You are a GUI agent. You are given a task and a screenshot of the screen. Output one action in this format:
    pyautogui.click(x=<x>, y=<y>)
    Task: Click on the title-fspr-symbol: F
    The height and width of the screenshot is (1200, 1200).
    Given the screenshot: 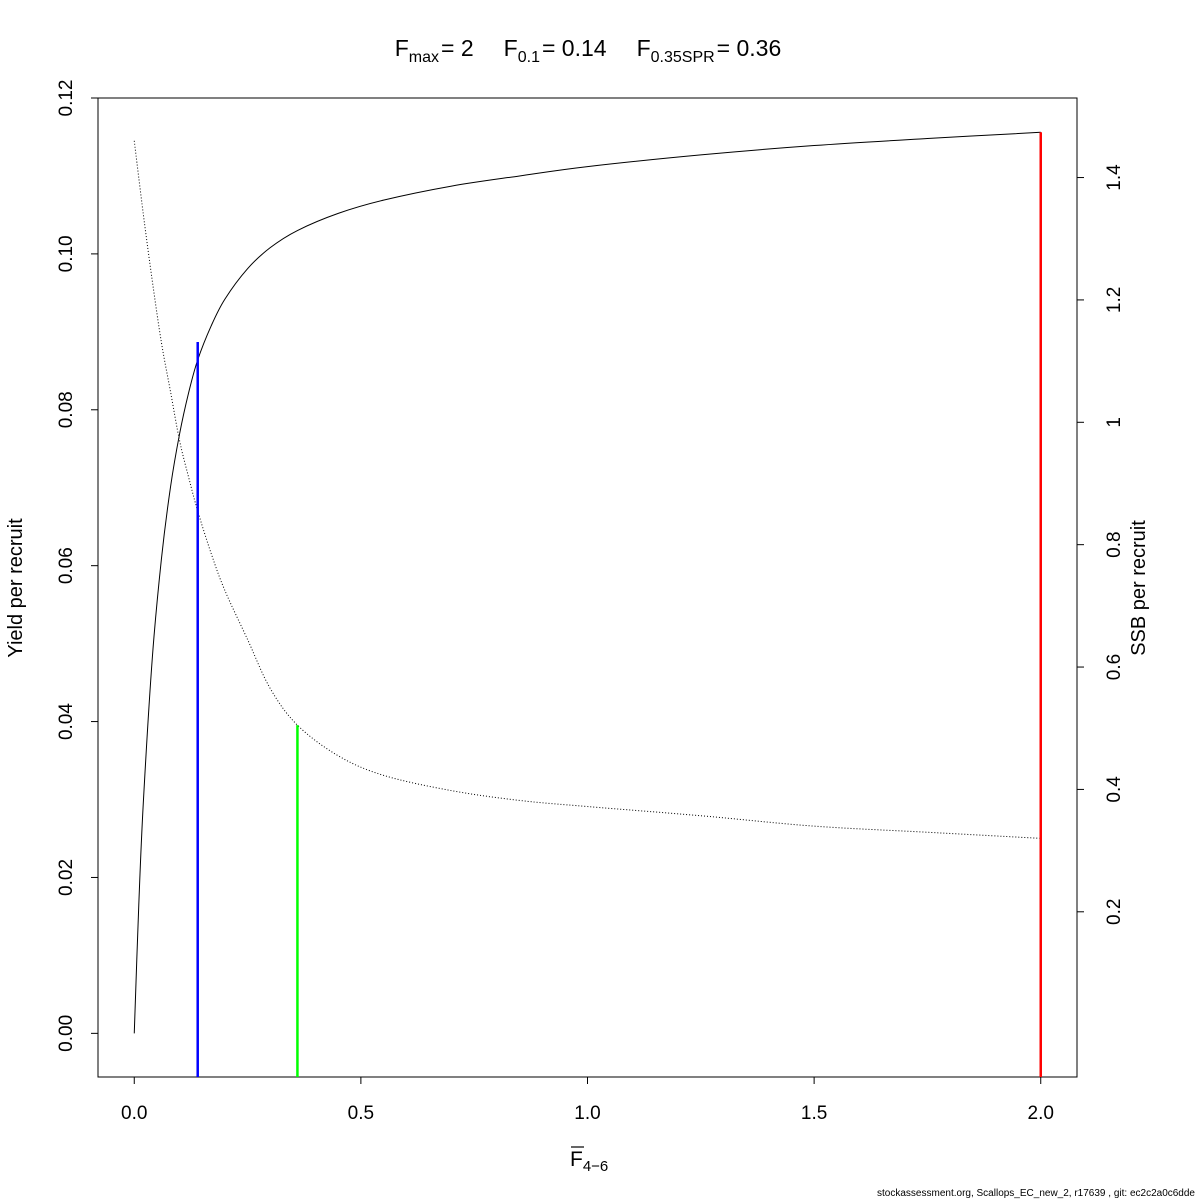 What is the action you would take?
    pyautogui.click(x=644, y=48)
    